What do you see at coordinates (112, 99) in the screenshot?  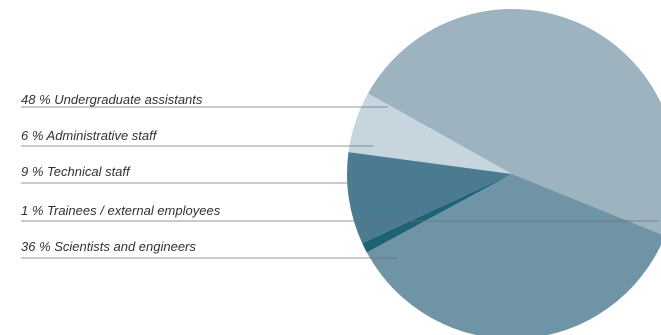 I see `label-undergraduate-assistants: 48 % Undergraduate assistants` at bounding box center [112, 99].